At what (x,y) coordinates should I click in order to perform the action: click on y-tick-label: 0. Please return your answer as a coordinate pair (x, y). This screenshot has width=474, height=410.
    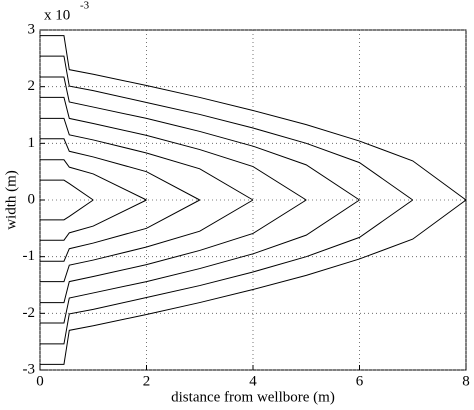
    Looking at the image, I should click on (32, 199).